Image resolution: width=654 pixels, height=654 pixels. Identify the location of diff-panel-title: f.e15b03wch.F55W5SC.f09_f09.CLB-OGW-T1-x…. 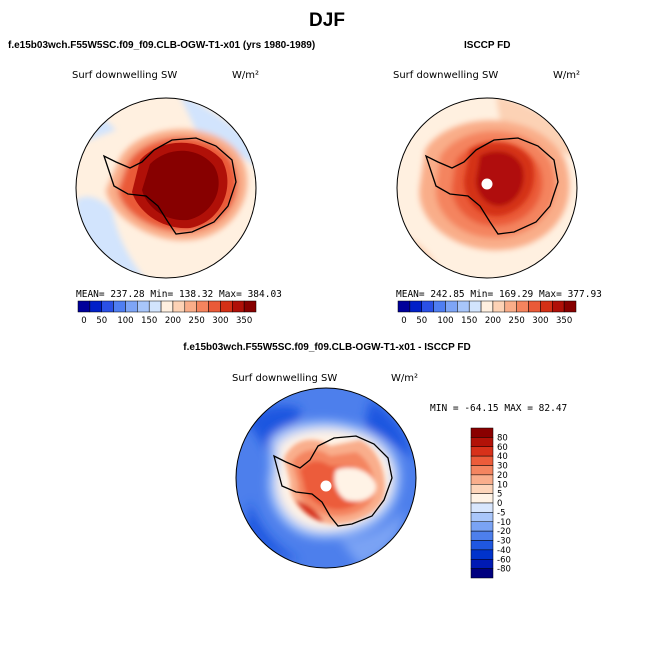
(327, 347).